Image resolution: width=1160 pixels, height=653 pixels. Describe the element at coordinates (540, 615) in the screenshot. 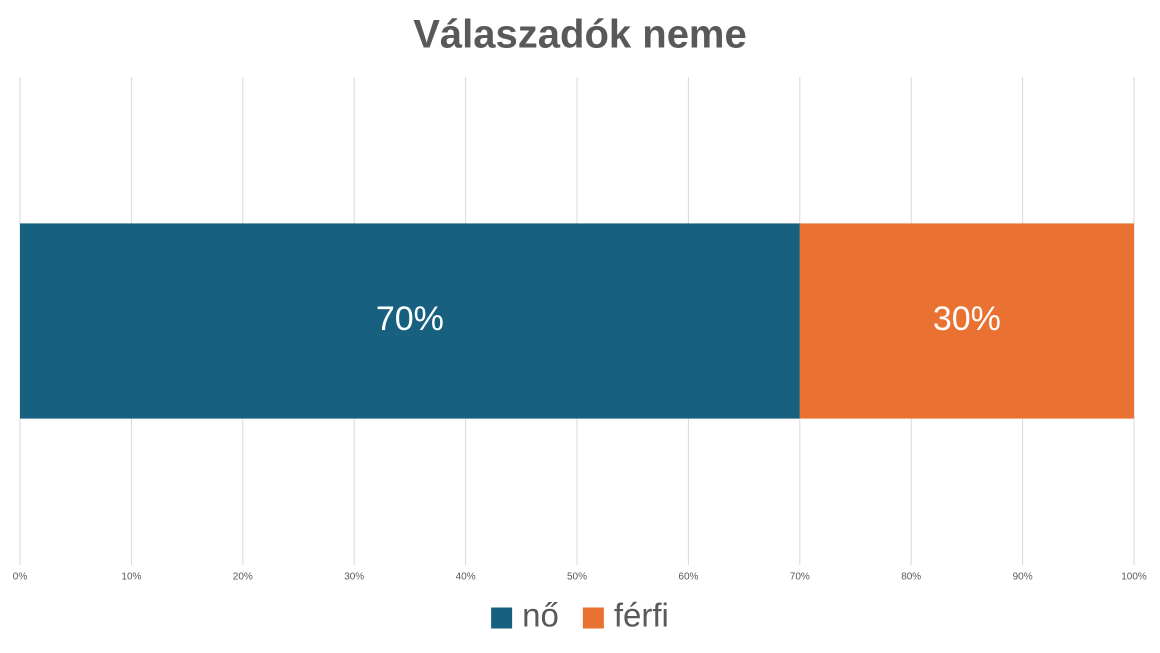

I see `legend-label: nő` at that location.